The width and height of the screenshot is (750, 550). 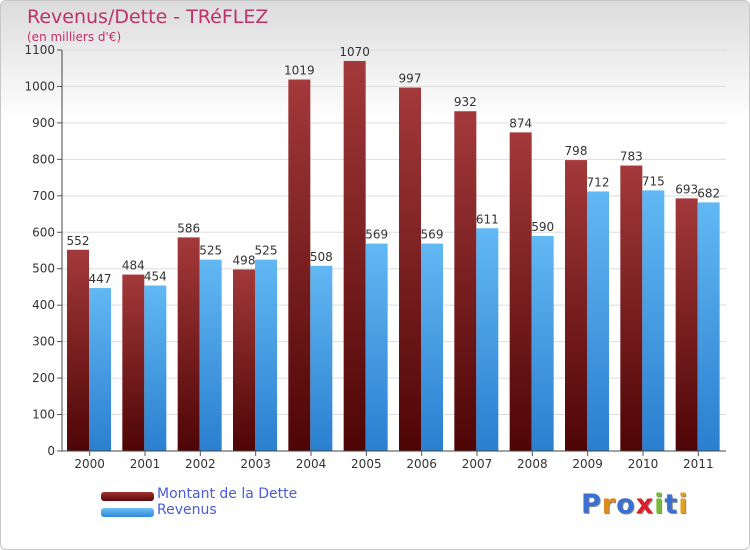 I want to click on data-label-dette: 1019, so click(x=299, y=71).